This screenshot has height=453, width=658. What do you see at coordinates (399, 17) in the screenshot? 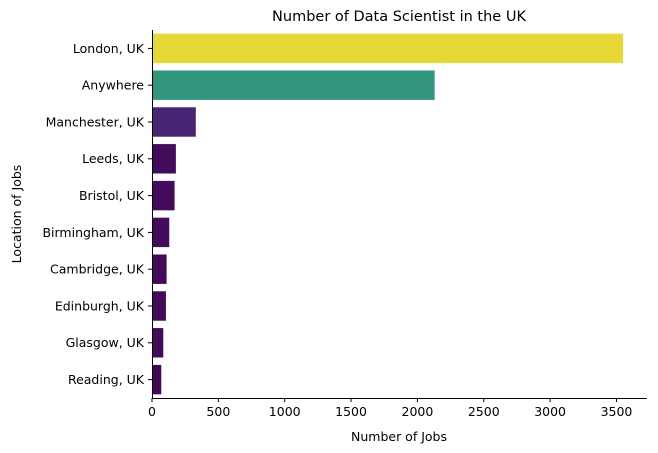
I see `chart-title: Number of Data Scientist in the UK` at bounding box center [399, 17].